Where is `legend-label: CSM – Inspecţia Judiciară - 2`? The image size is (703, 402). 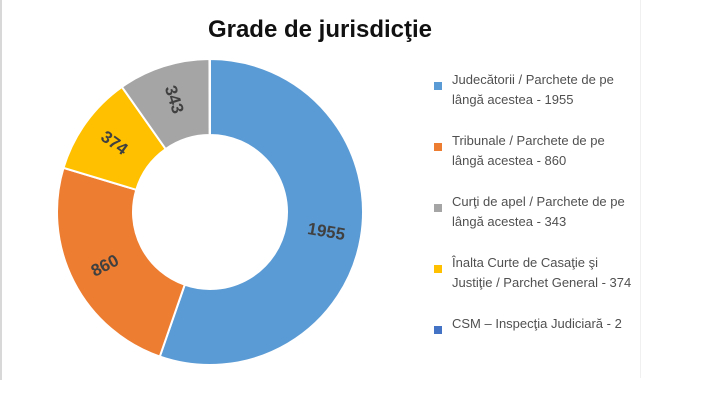 legend-label: CSM – Inspecţia Judiciară - 2 is located at coordinates (537, 323).